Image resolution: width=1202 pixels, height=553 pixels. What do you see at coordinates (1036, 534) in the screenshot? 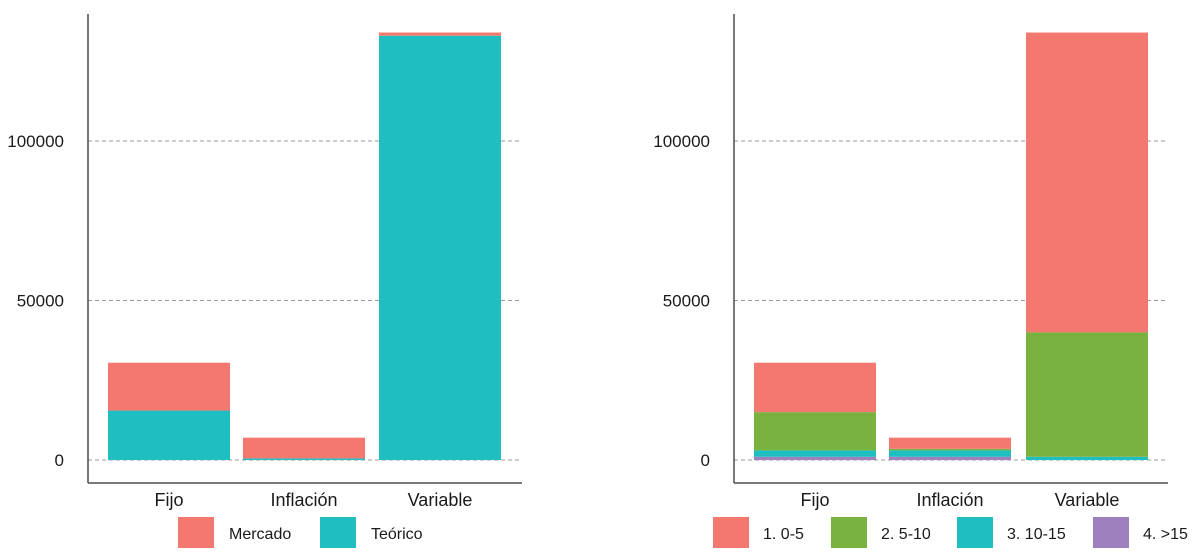
I see `legend-label: 3. 10-15` at bounding box center [1036, 534].